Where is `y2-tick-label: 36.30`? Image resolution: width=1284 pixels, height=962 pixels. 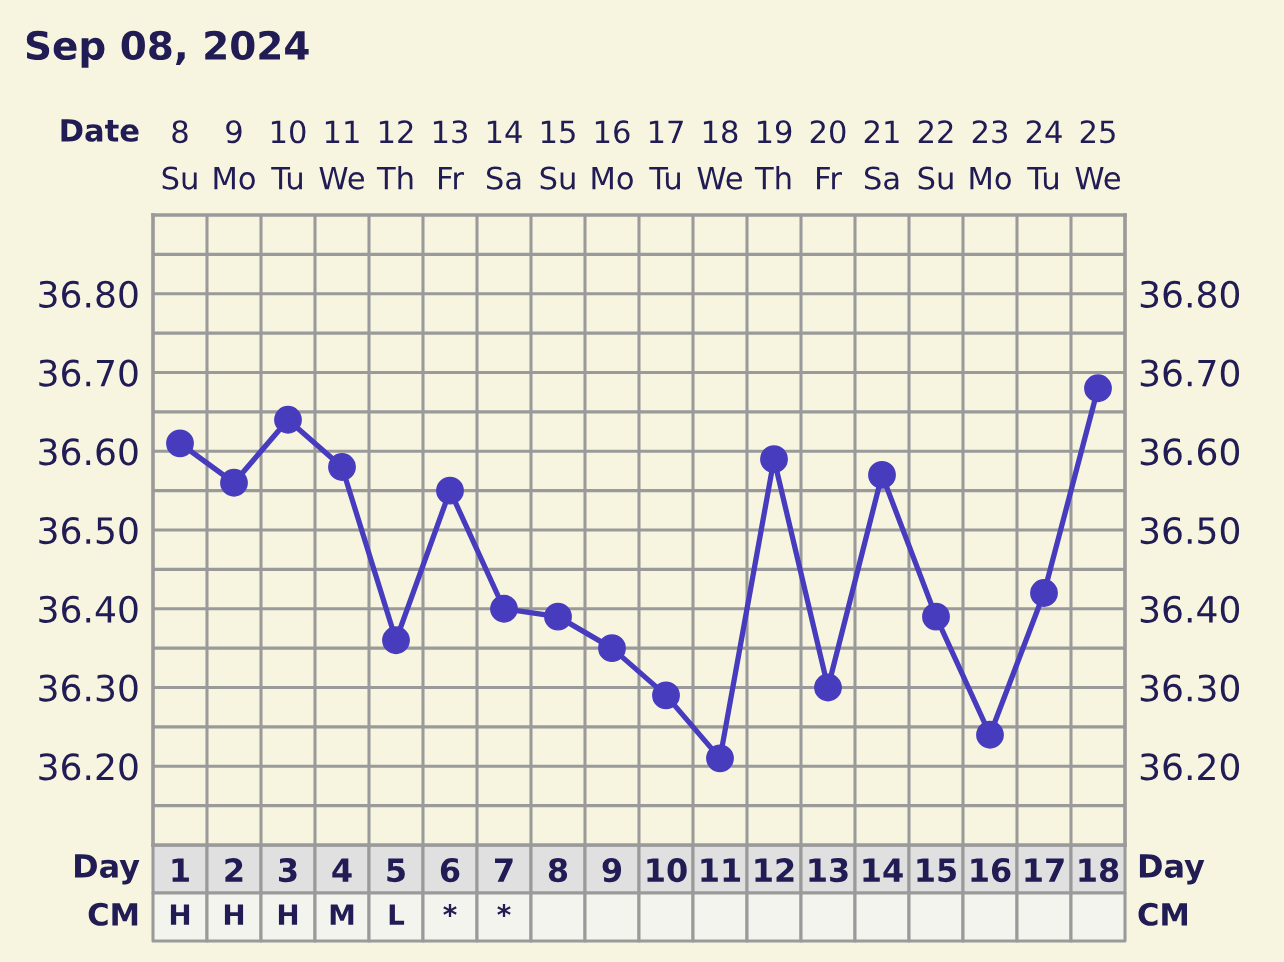 y2-tick-label: 36.30 is located at coordinates (1190, 688).